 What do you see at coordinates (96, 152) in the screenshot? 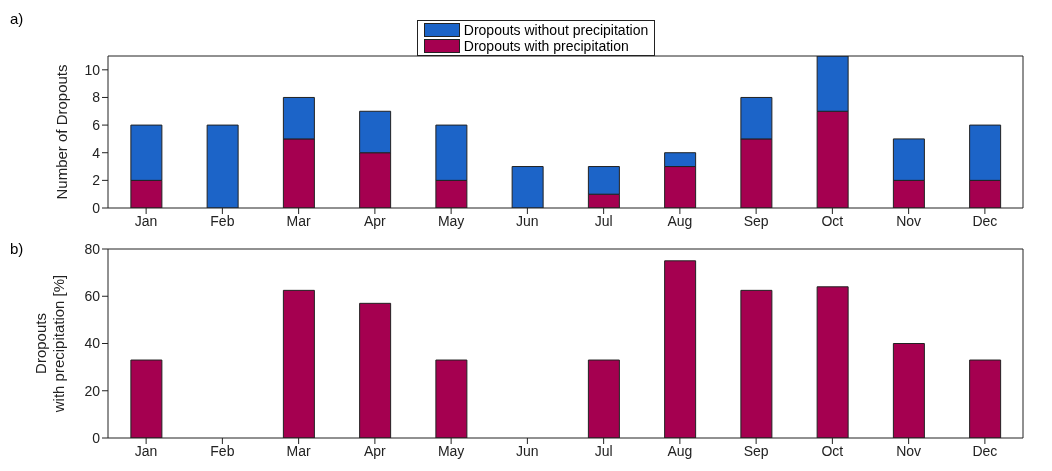
I see `y-tick-label: 4` at bounding box center [96, 152].